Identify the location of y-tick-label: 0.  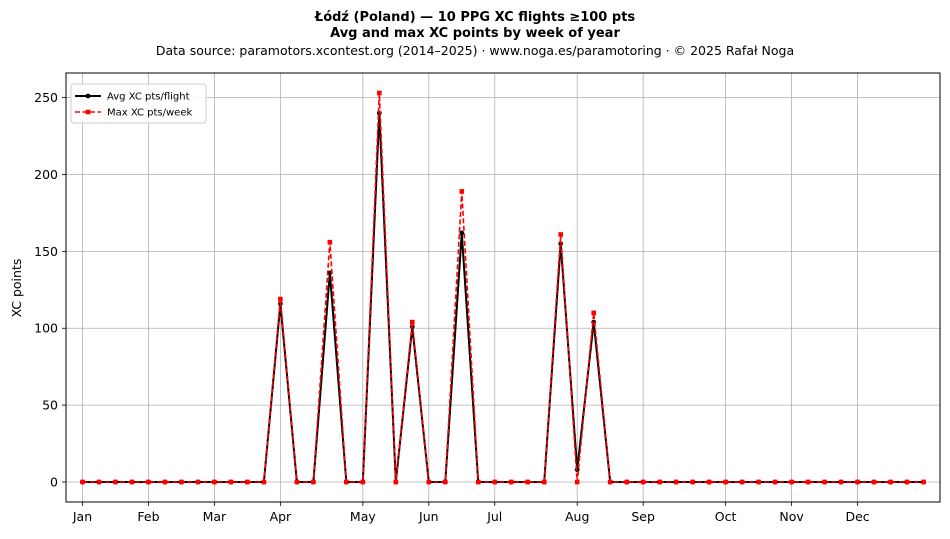
(54, 482).